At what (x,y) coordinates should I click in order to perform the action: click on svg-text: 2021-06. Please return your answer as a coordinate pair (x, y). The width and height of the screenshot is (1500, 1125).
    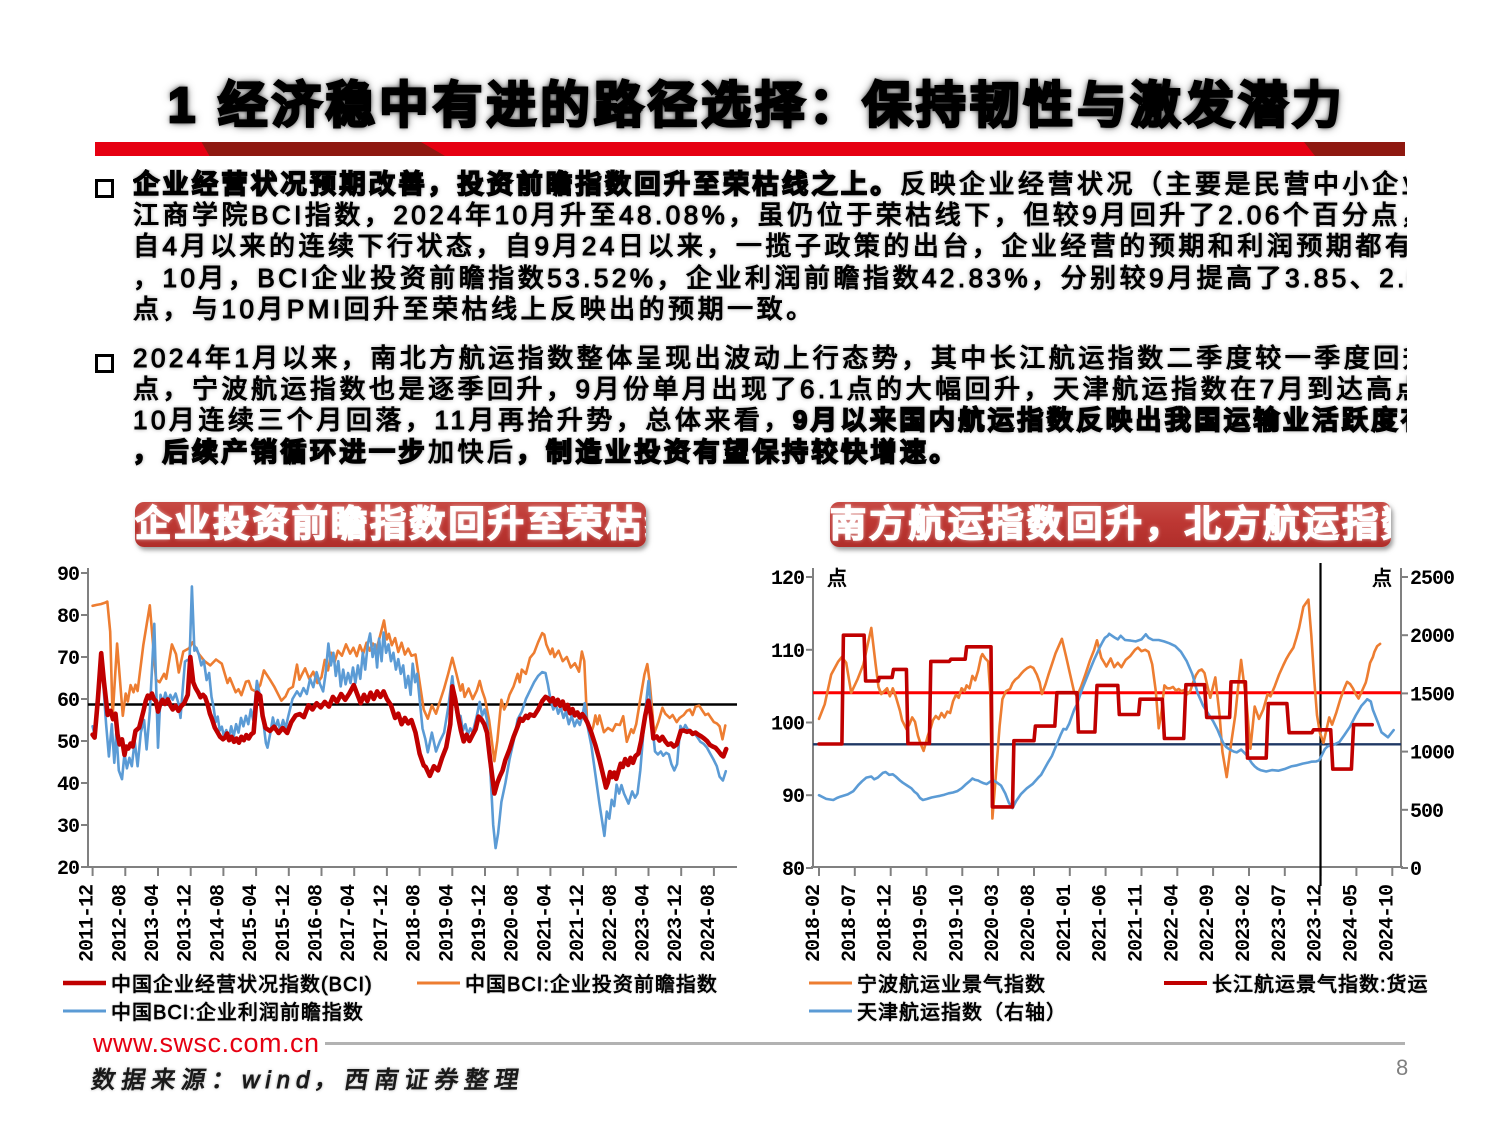
    Looking at the image, I should click on (1101, 923).